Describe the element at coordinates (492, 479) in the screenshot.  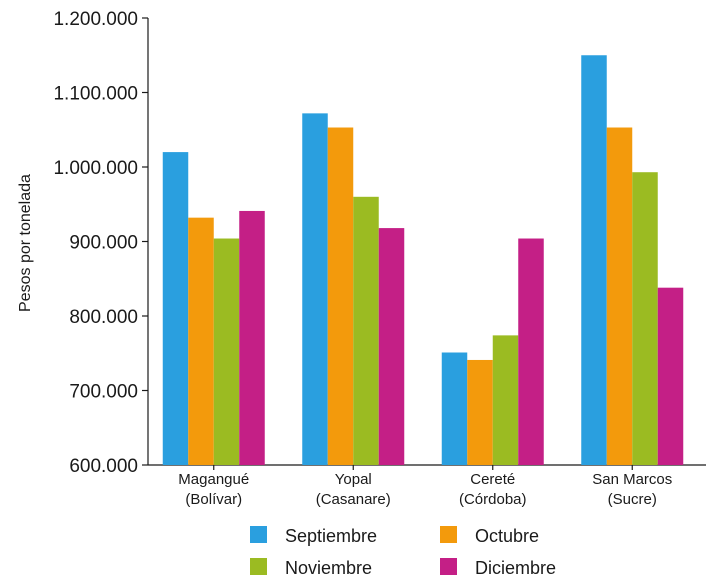
I see `x-tick-label: Cereté` at that location.